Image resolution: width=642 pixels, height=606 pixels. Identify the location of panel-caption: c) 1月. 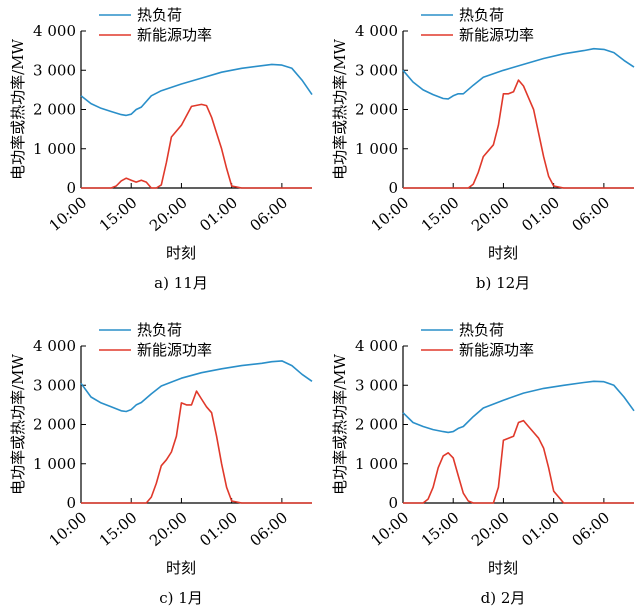
(181, 597).